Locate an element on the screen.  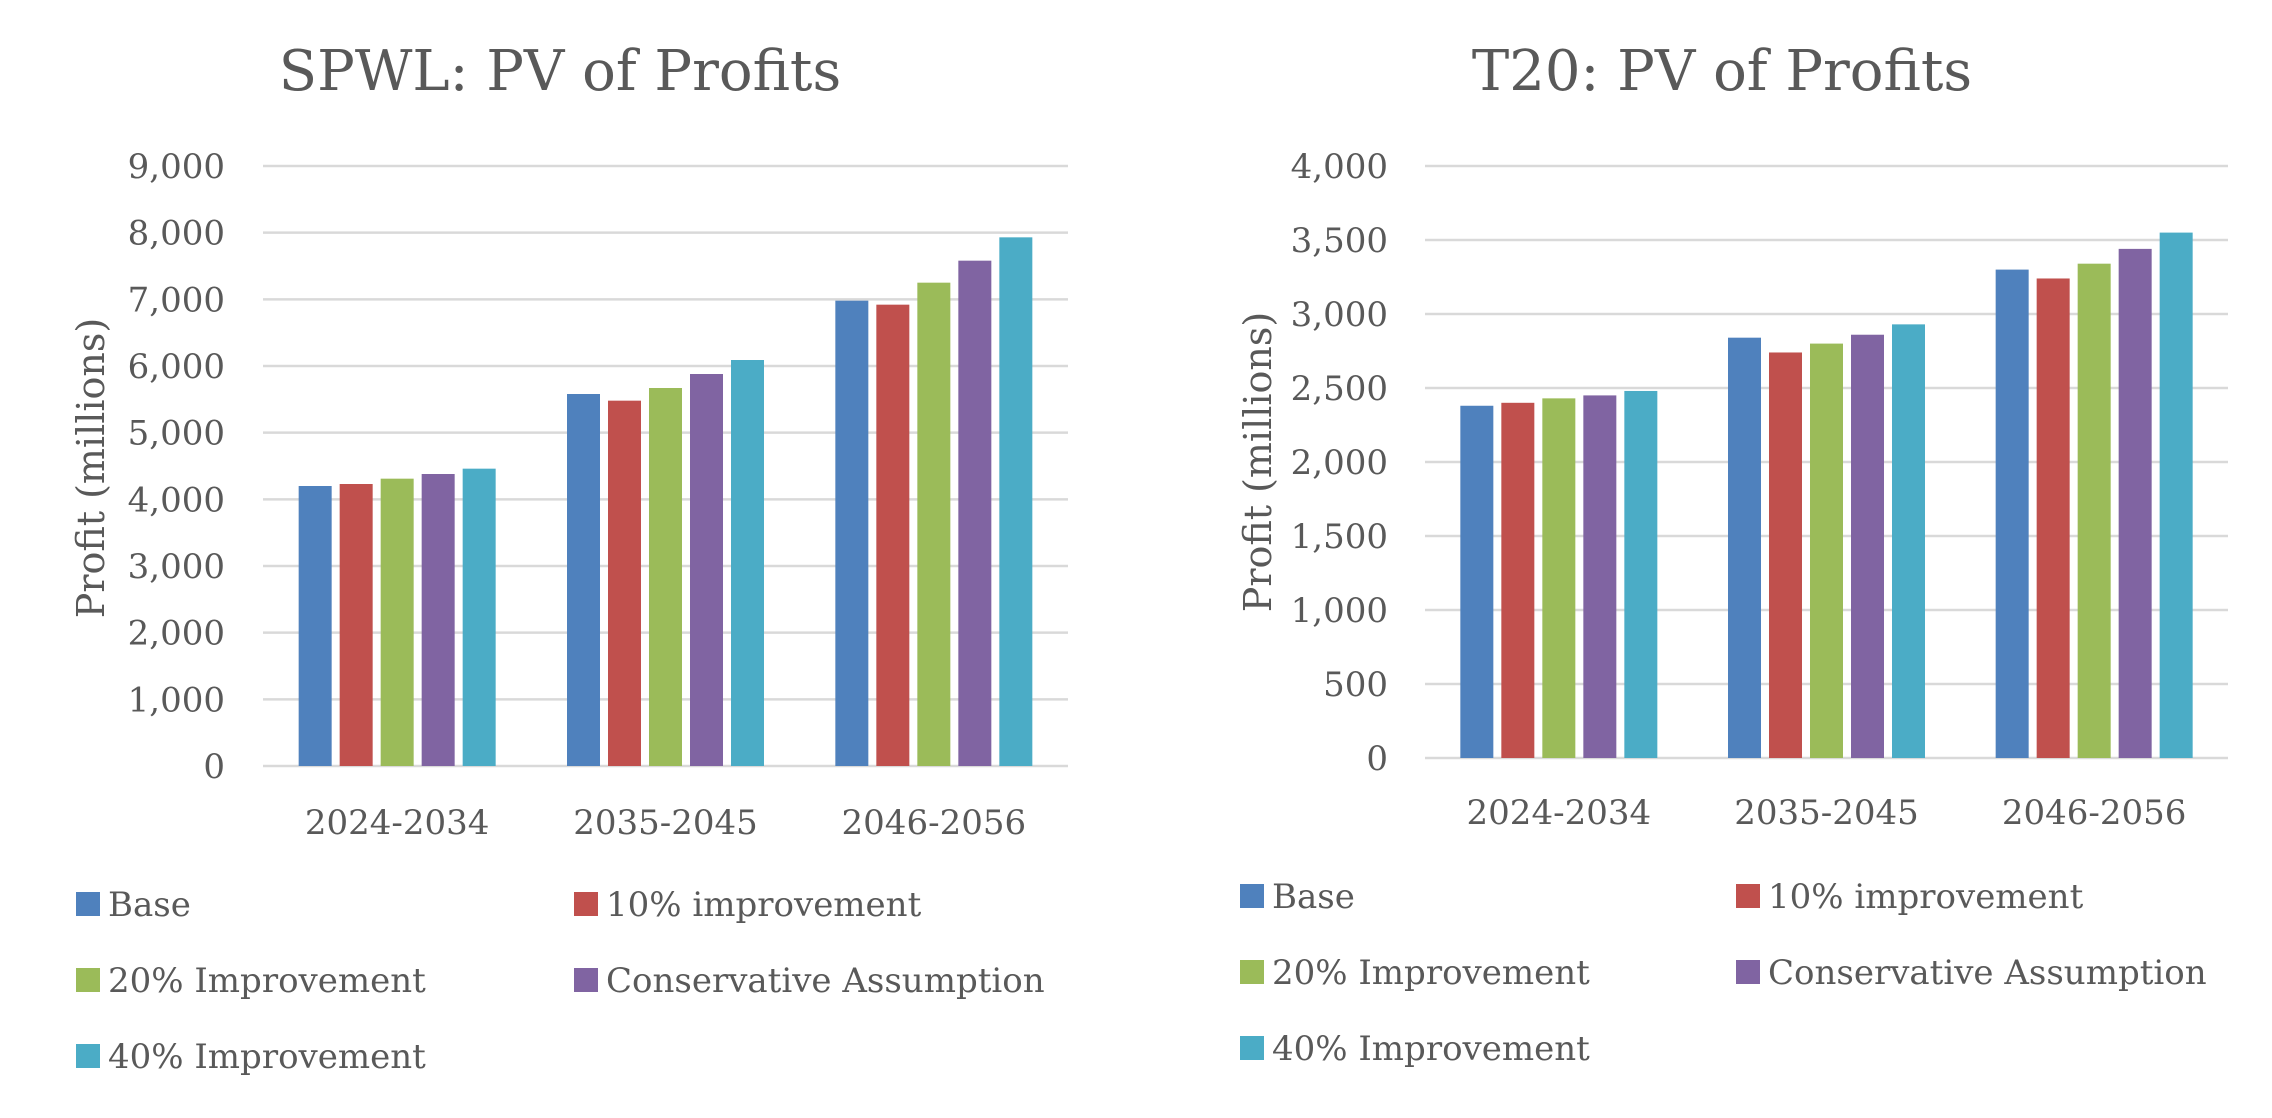
y-tick-label: 2,500 is located at coordinates (1339, 389).